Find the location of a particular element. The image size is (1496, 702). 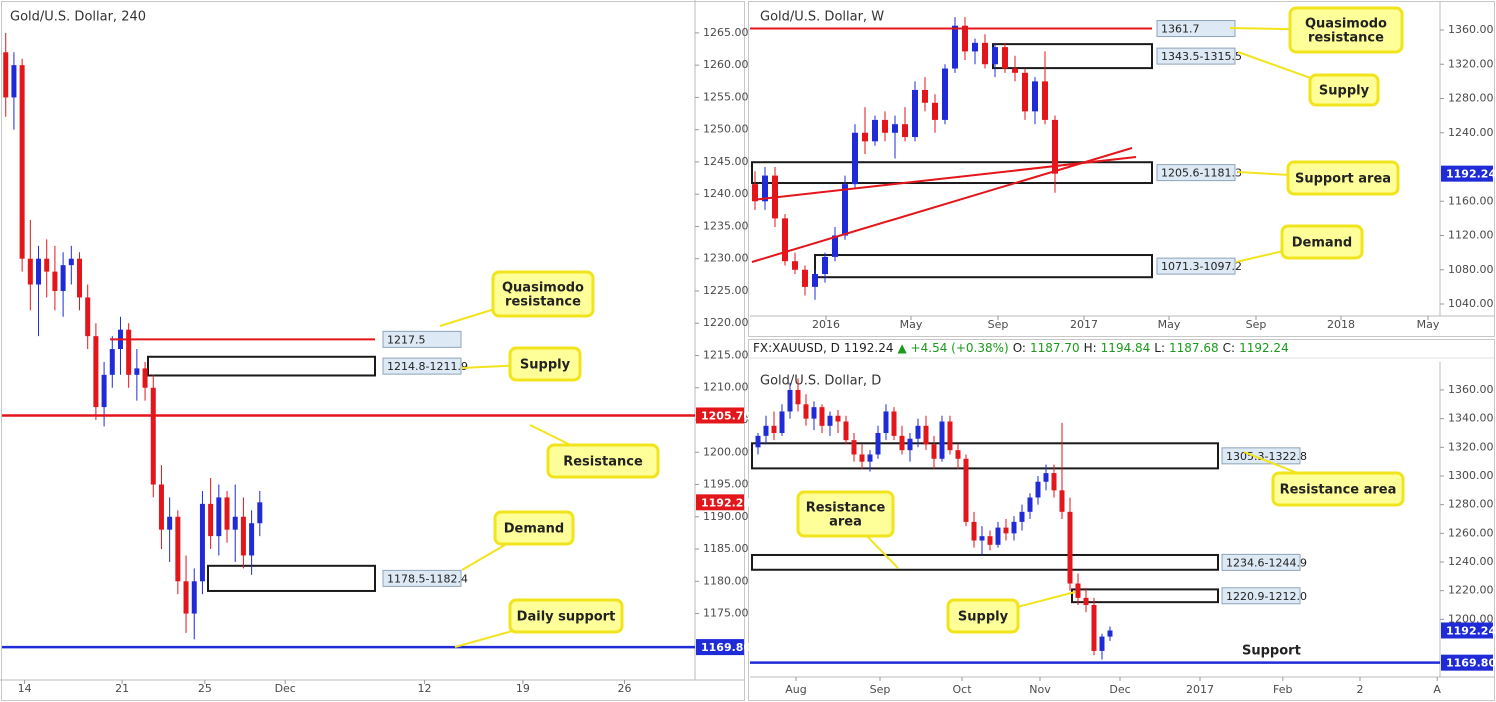

level-box-label: 1234.6-1244.9 is located at coordinates (1266, 562).